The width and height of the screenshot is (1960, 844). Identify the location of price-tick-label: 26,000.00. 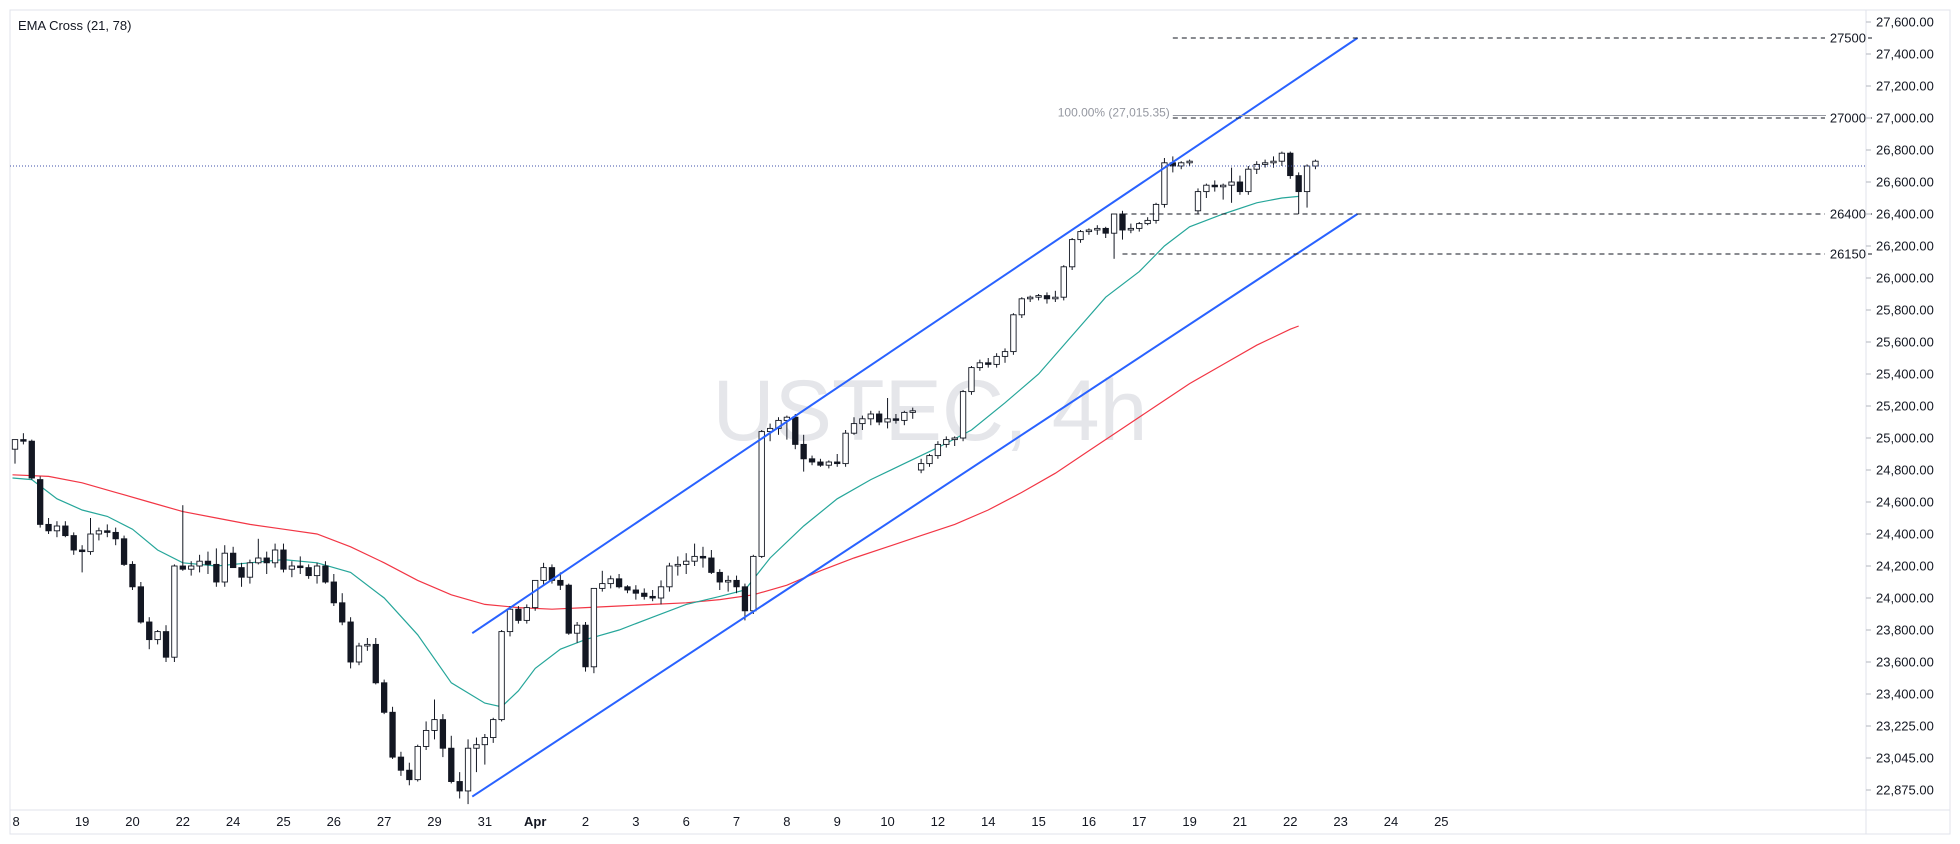
(1905, 278).